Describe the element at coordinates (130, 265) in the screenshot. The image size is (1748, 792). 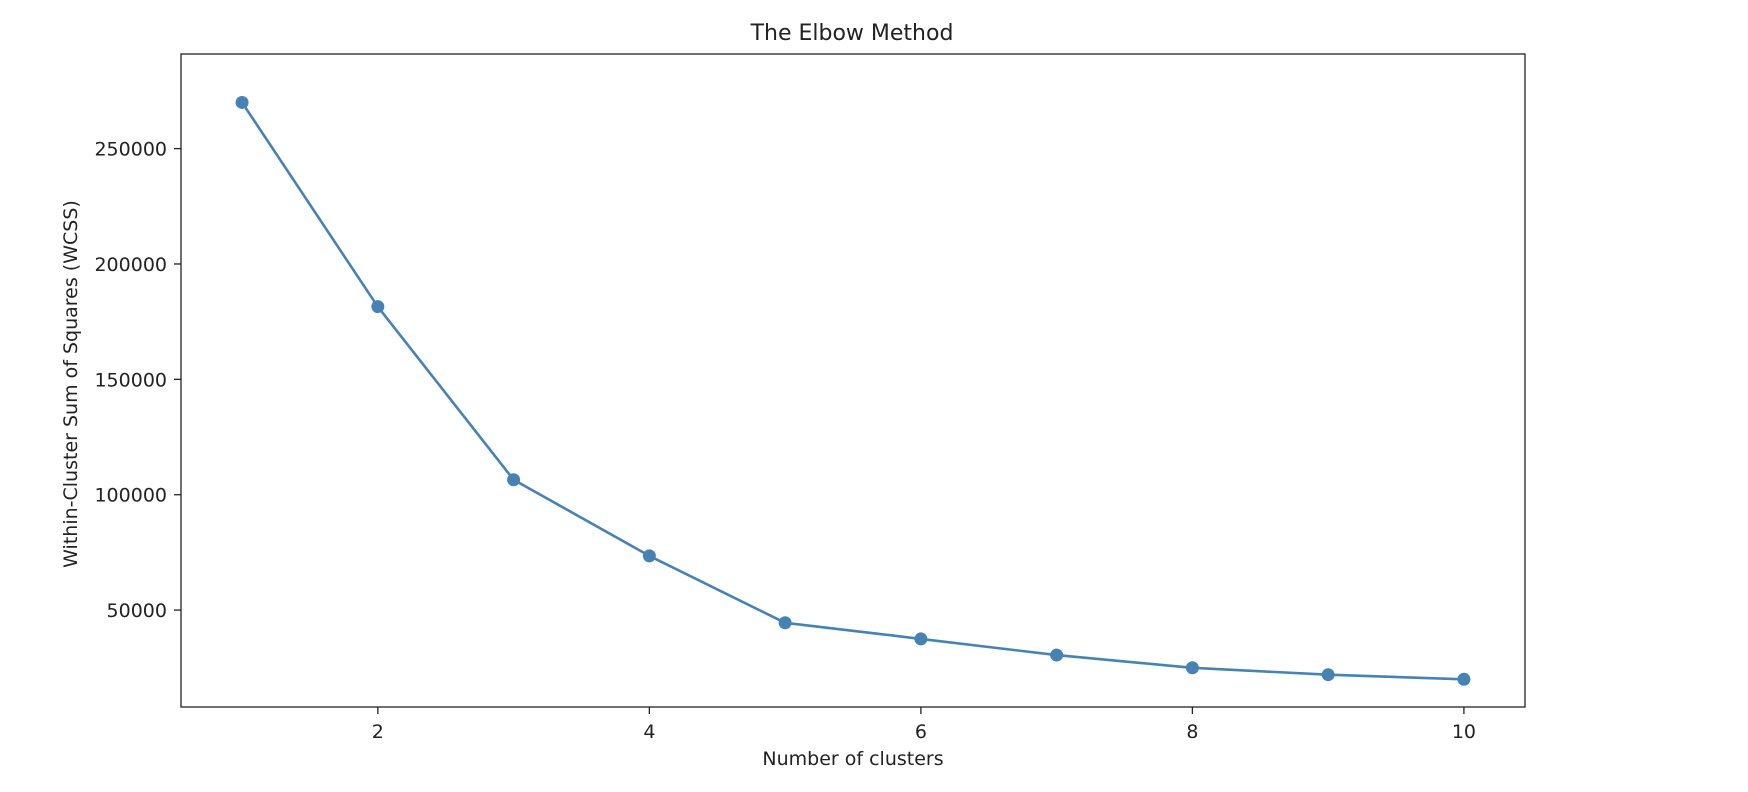
I see `y-tick-label: 200000` at that location.